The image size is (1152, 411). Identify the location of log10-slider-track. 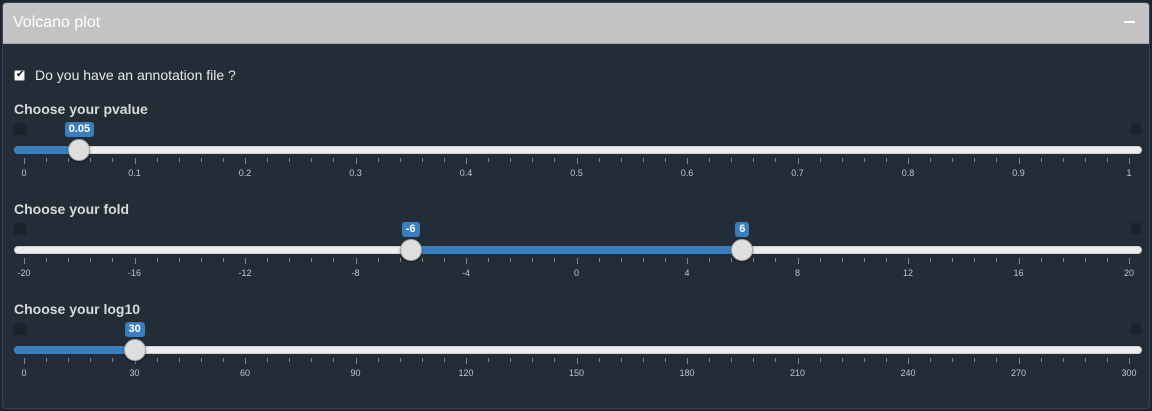
(578, 350).